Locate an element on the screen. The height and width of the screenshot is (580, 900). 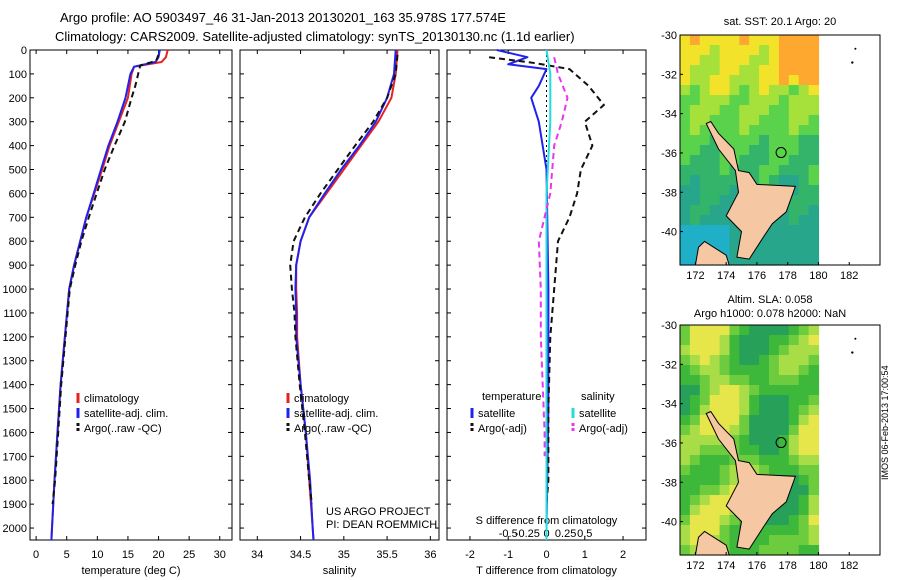
s-tick-label: 0.25 is located at coordinates (565, 534).